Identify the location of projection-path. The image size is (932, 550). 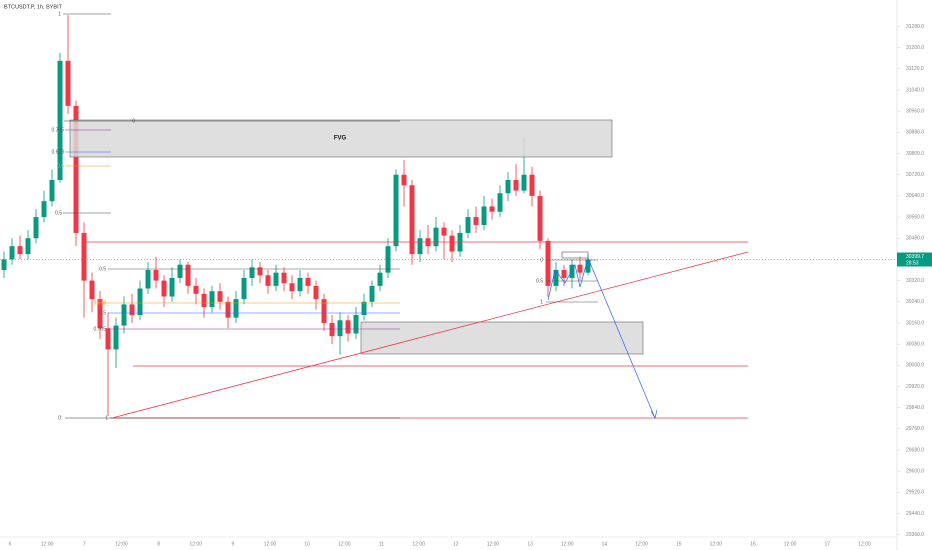
(601, 337).